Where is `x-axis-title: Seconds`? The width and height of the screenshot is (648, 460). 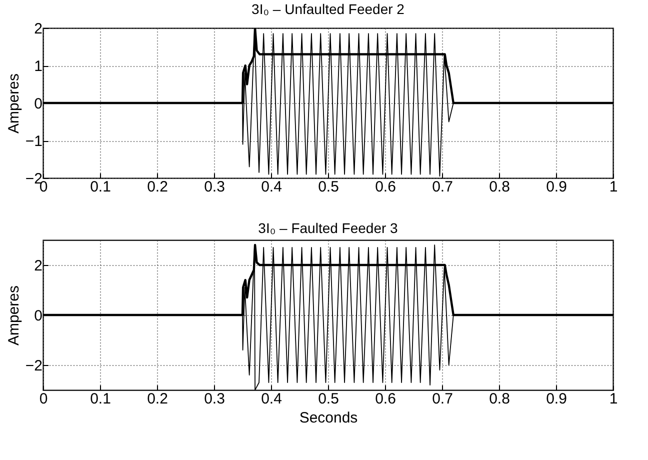
x-axis-title: Seconds is located at coordinates (328, 418).